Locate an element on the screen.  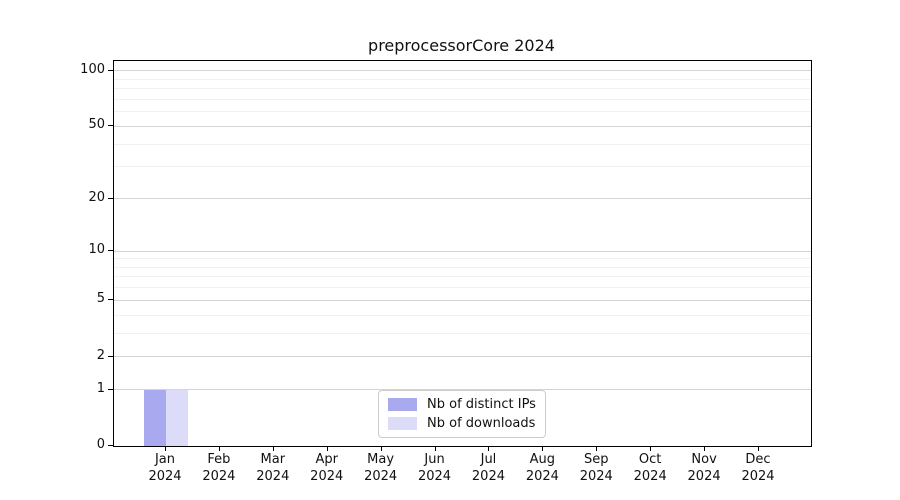
chart-title: preprocessorCore 2024 is located at coordinates (461, 45).